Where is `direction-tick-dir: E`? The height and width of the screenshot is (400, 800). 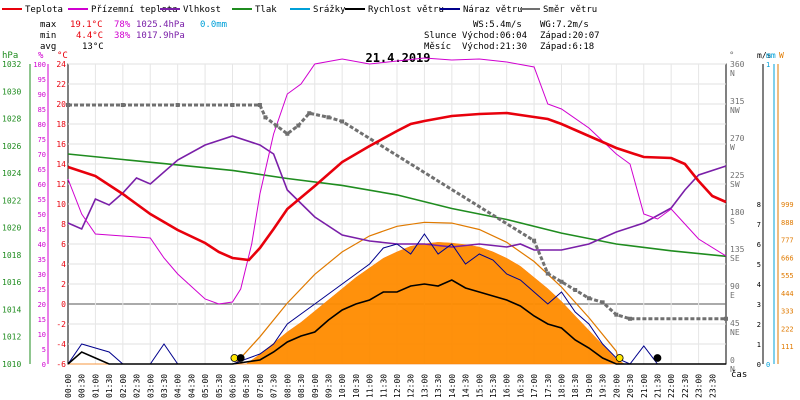
direction-tick-dir: E is located at coordinates (732, 295).